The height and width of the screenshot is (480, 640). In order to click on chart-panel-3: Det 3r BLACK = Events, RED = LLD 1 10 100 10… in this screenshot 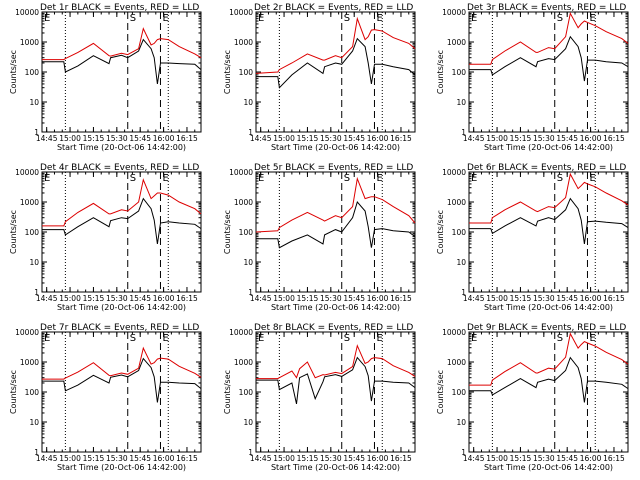, I will do `click(532, 77)`.